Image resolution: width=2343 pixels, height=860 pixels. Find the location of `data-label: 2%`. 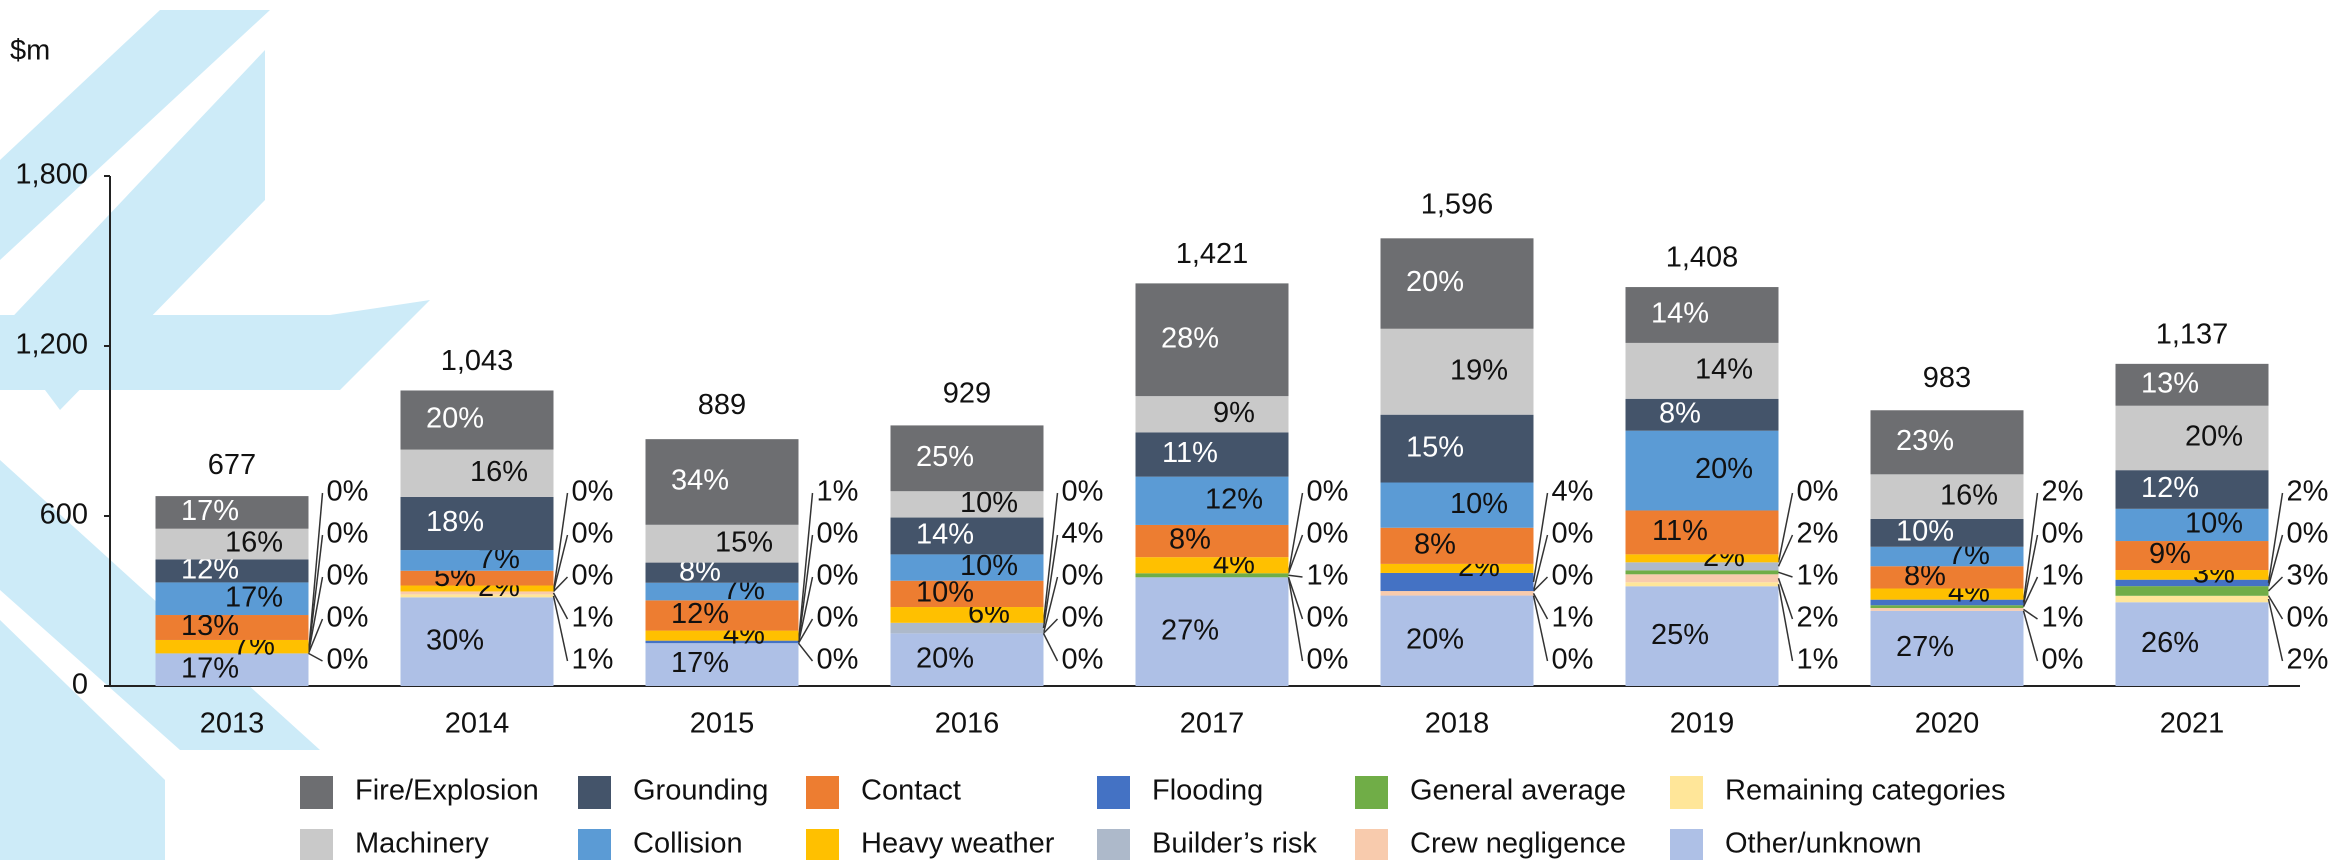

data-label: 2% is located at coordinates (2308, 492).